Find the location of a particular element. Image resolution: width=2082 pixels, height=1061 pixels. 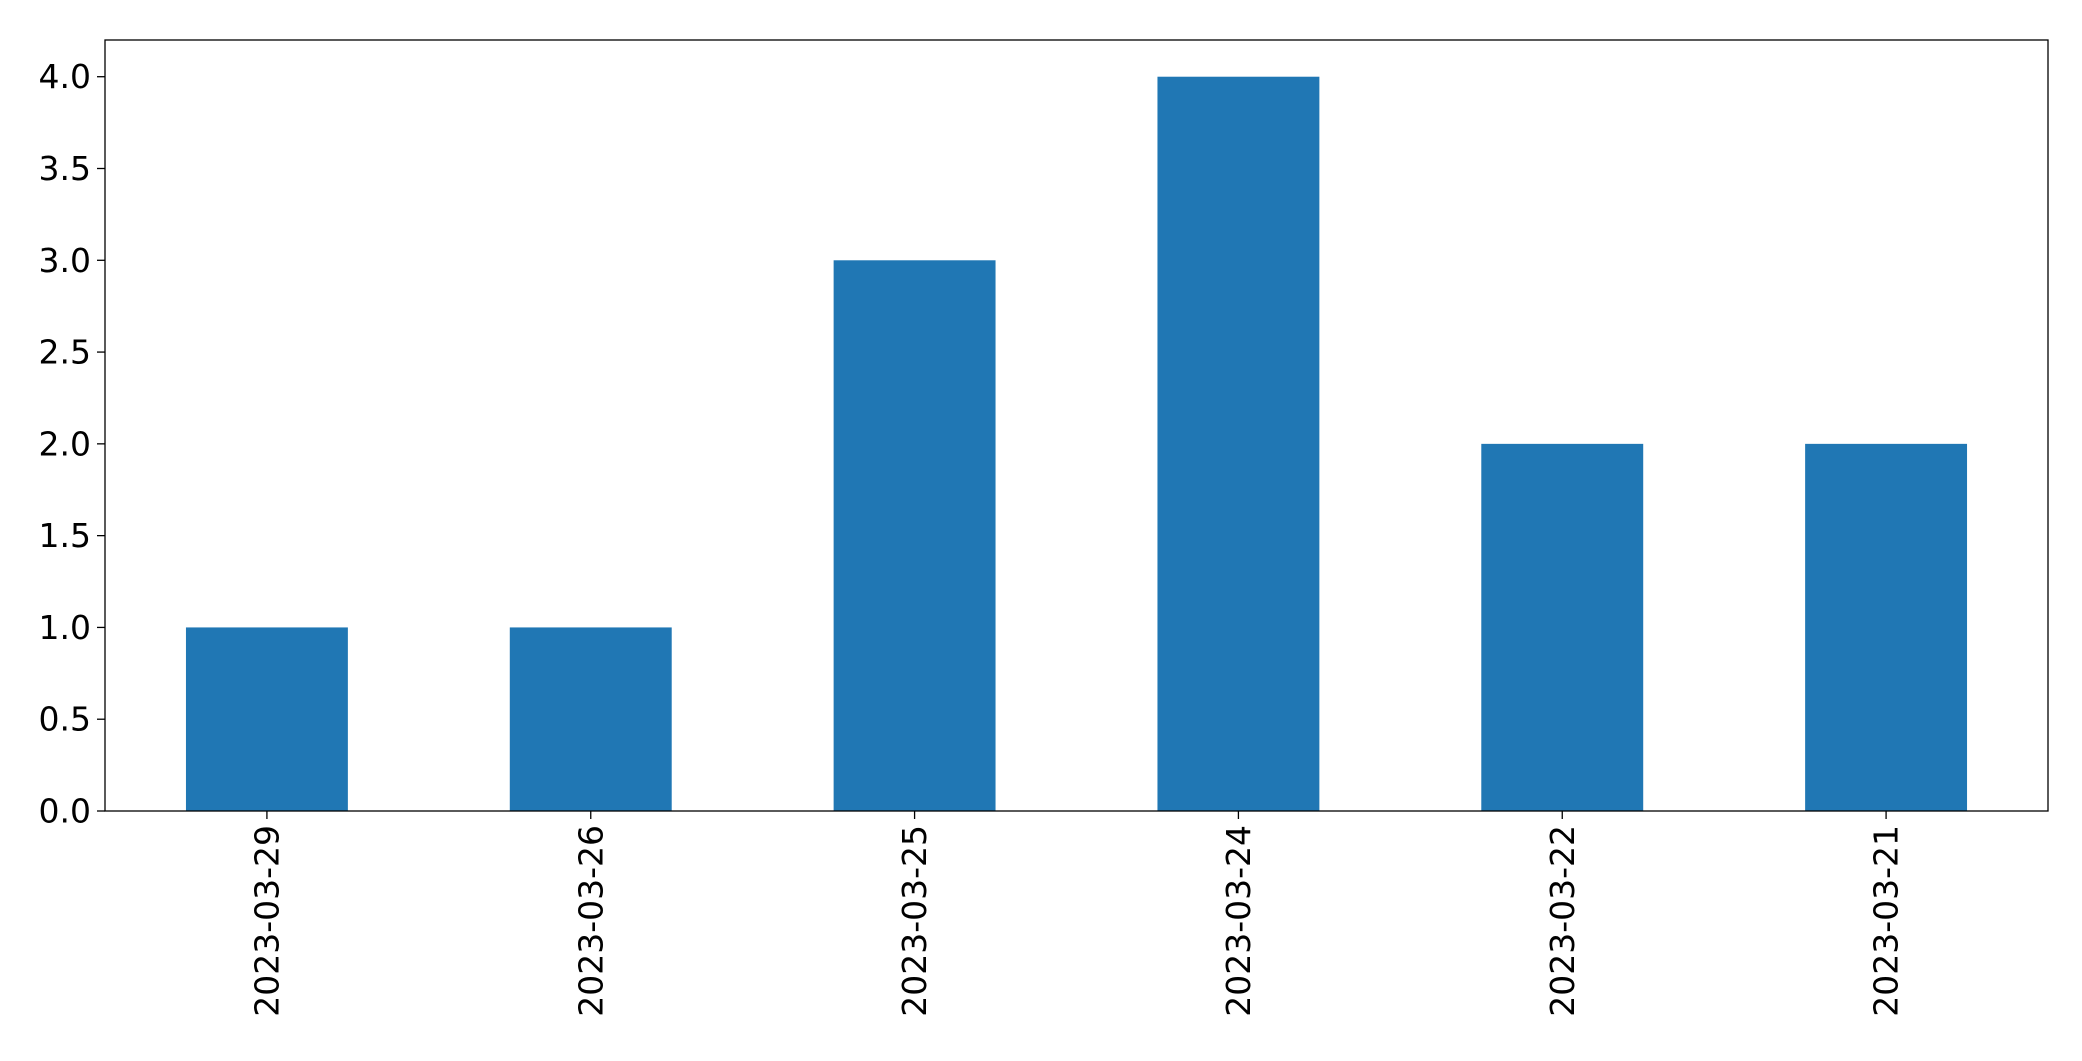

y-tick-label: 1.0 is located at coordinates (65, 627).